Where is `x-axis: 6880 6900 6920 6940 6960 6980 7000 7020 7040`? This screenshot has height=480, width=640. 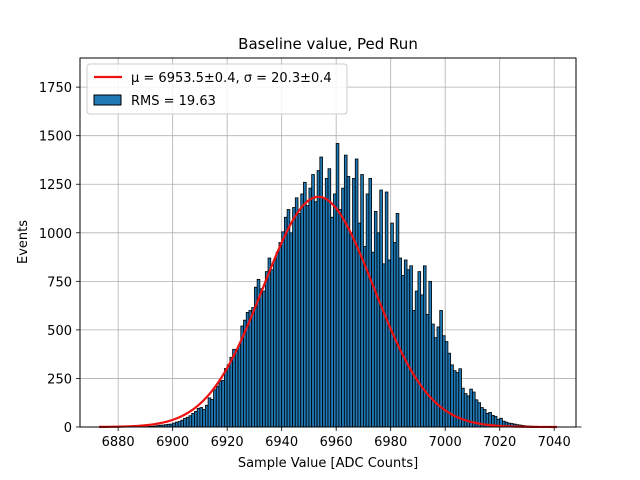
x-axis: 6880 6900 6920 6940 6960 6980 7000 7020 7040 is located at coordinates (336, 438).